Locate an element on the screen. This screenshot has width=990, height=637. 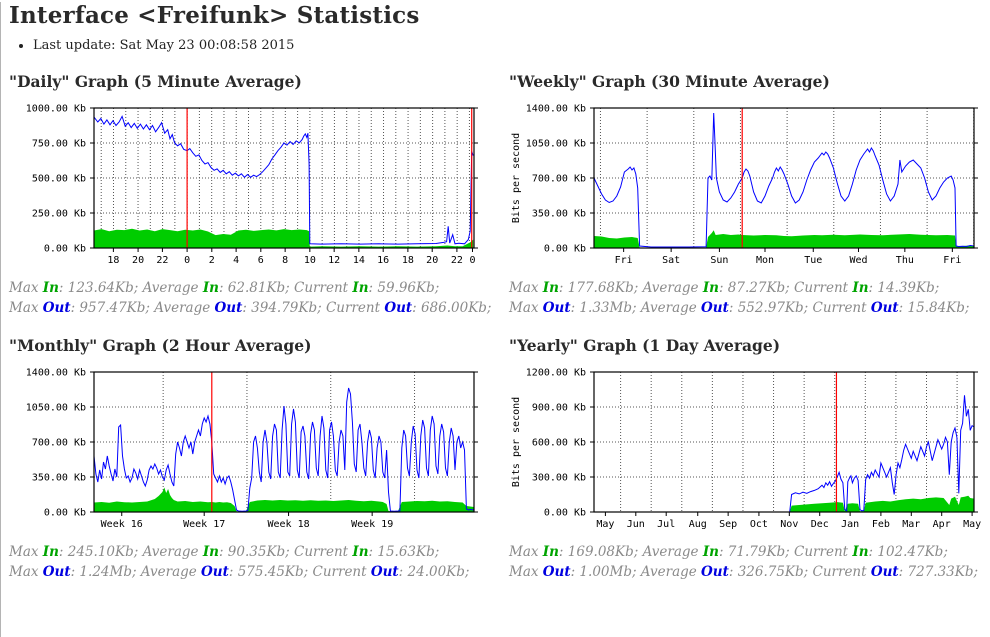
weekly-graph-title: "Weekly" Graph (30 Minute Average) is located at coordinates (669, 81).